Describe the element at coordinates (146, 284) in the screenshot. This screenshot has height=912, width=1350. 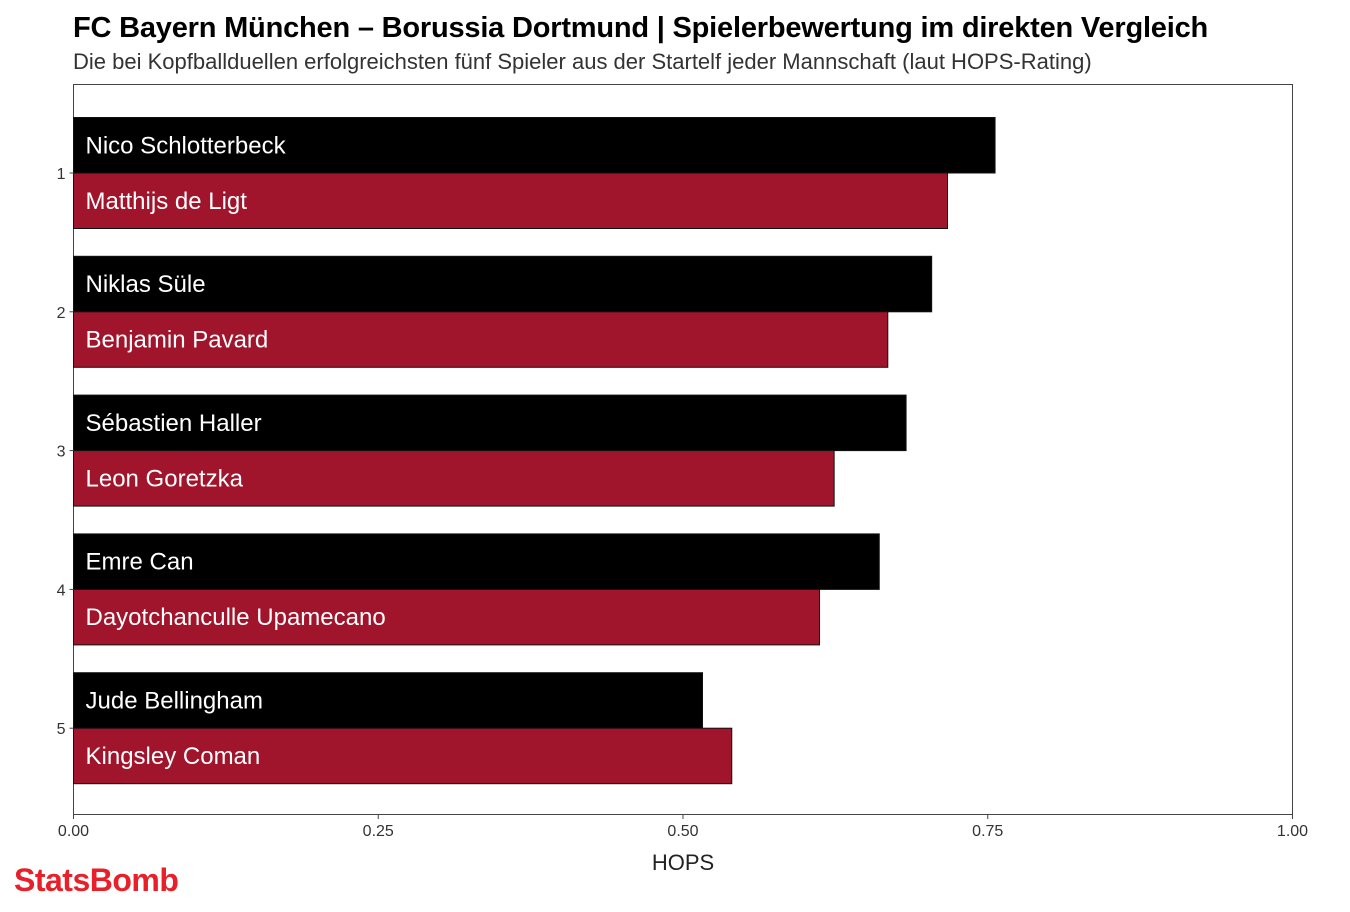
I see `bar-label: Niklas Süle` at that location.